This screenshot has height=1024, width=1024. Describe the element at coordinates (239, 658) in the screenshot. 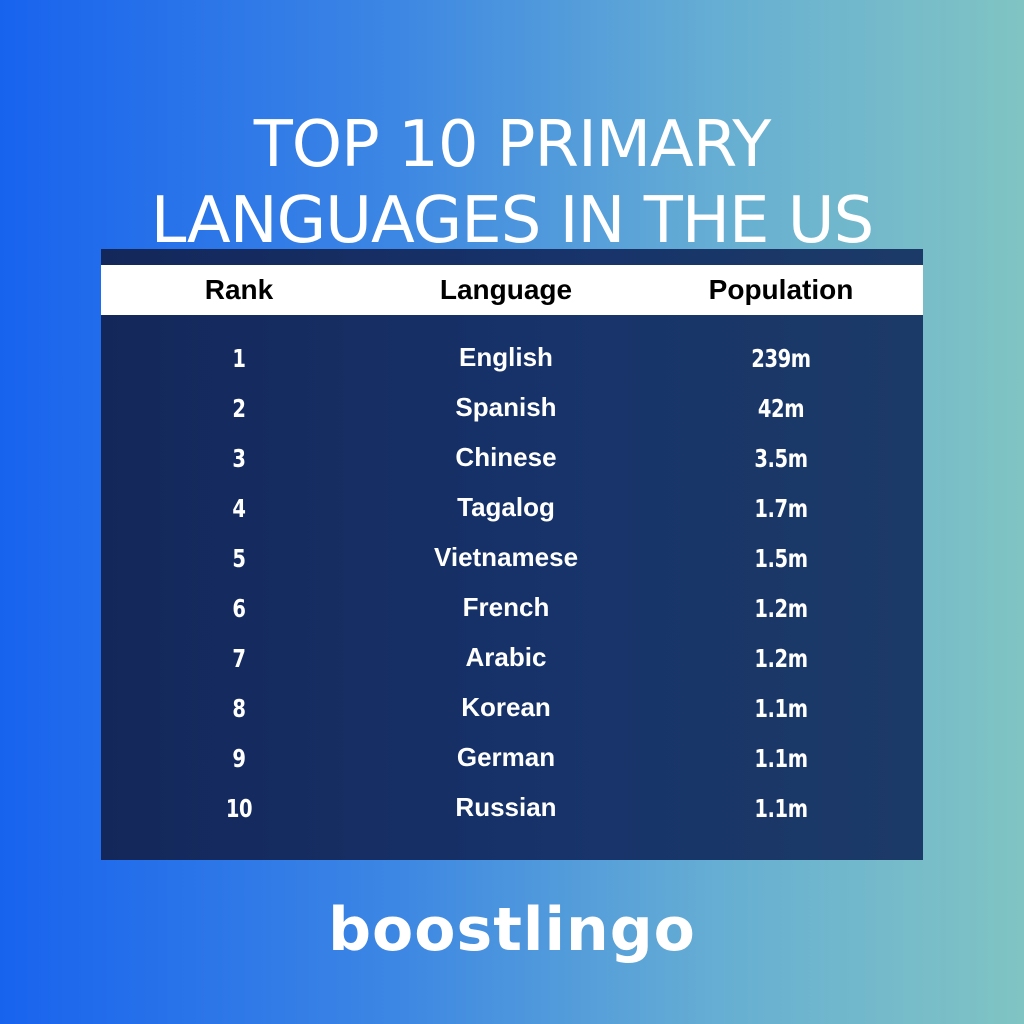

I see `rank-cell: 7` at that location.